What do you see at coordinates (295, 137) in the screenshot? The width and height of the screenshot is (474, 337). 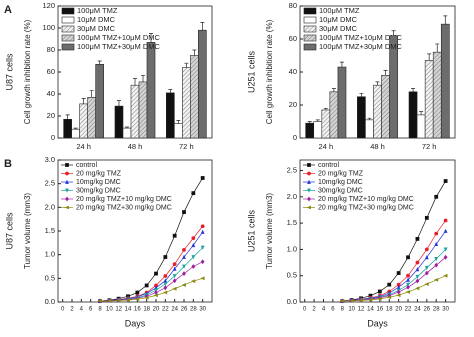 I see `y-tick-label: 0` at bounding box center [295, 137].